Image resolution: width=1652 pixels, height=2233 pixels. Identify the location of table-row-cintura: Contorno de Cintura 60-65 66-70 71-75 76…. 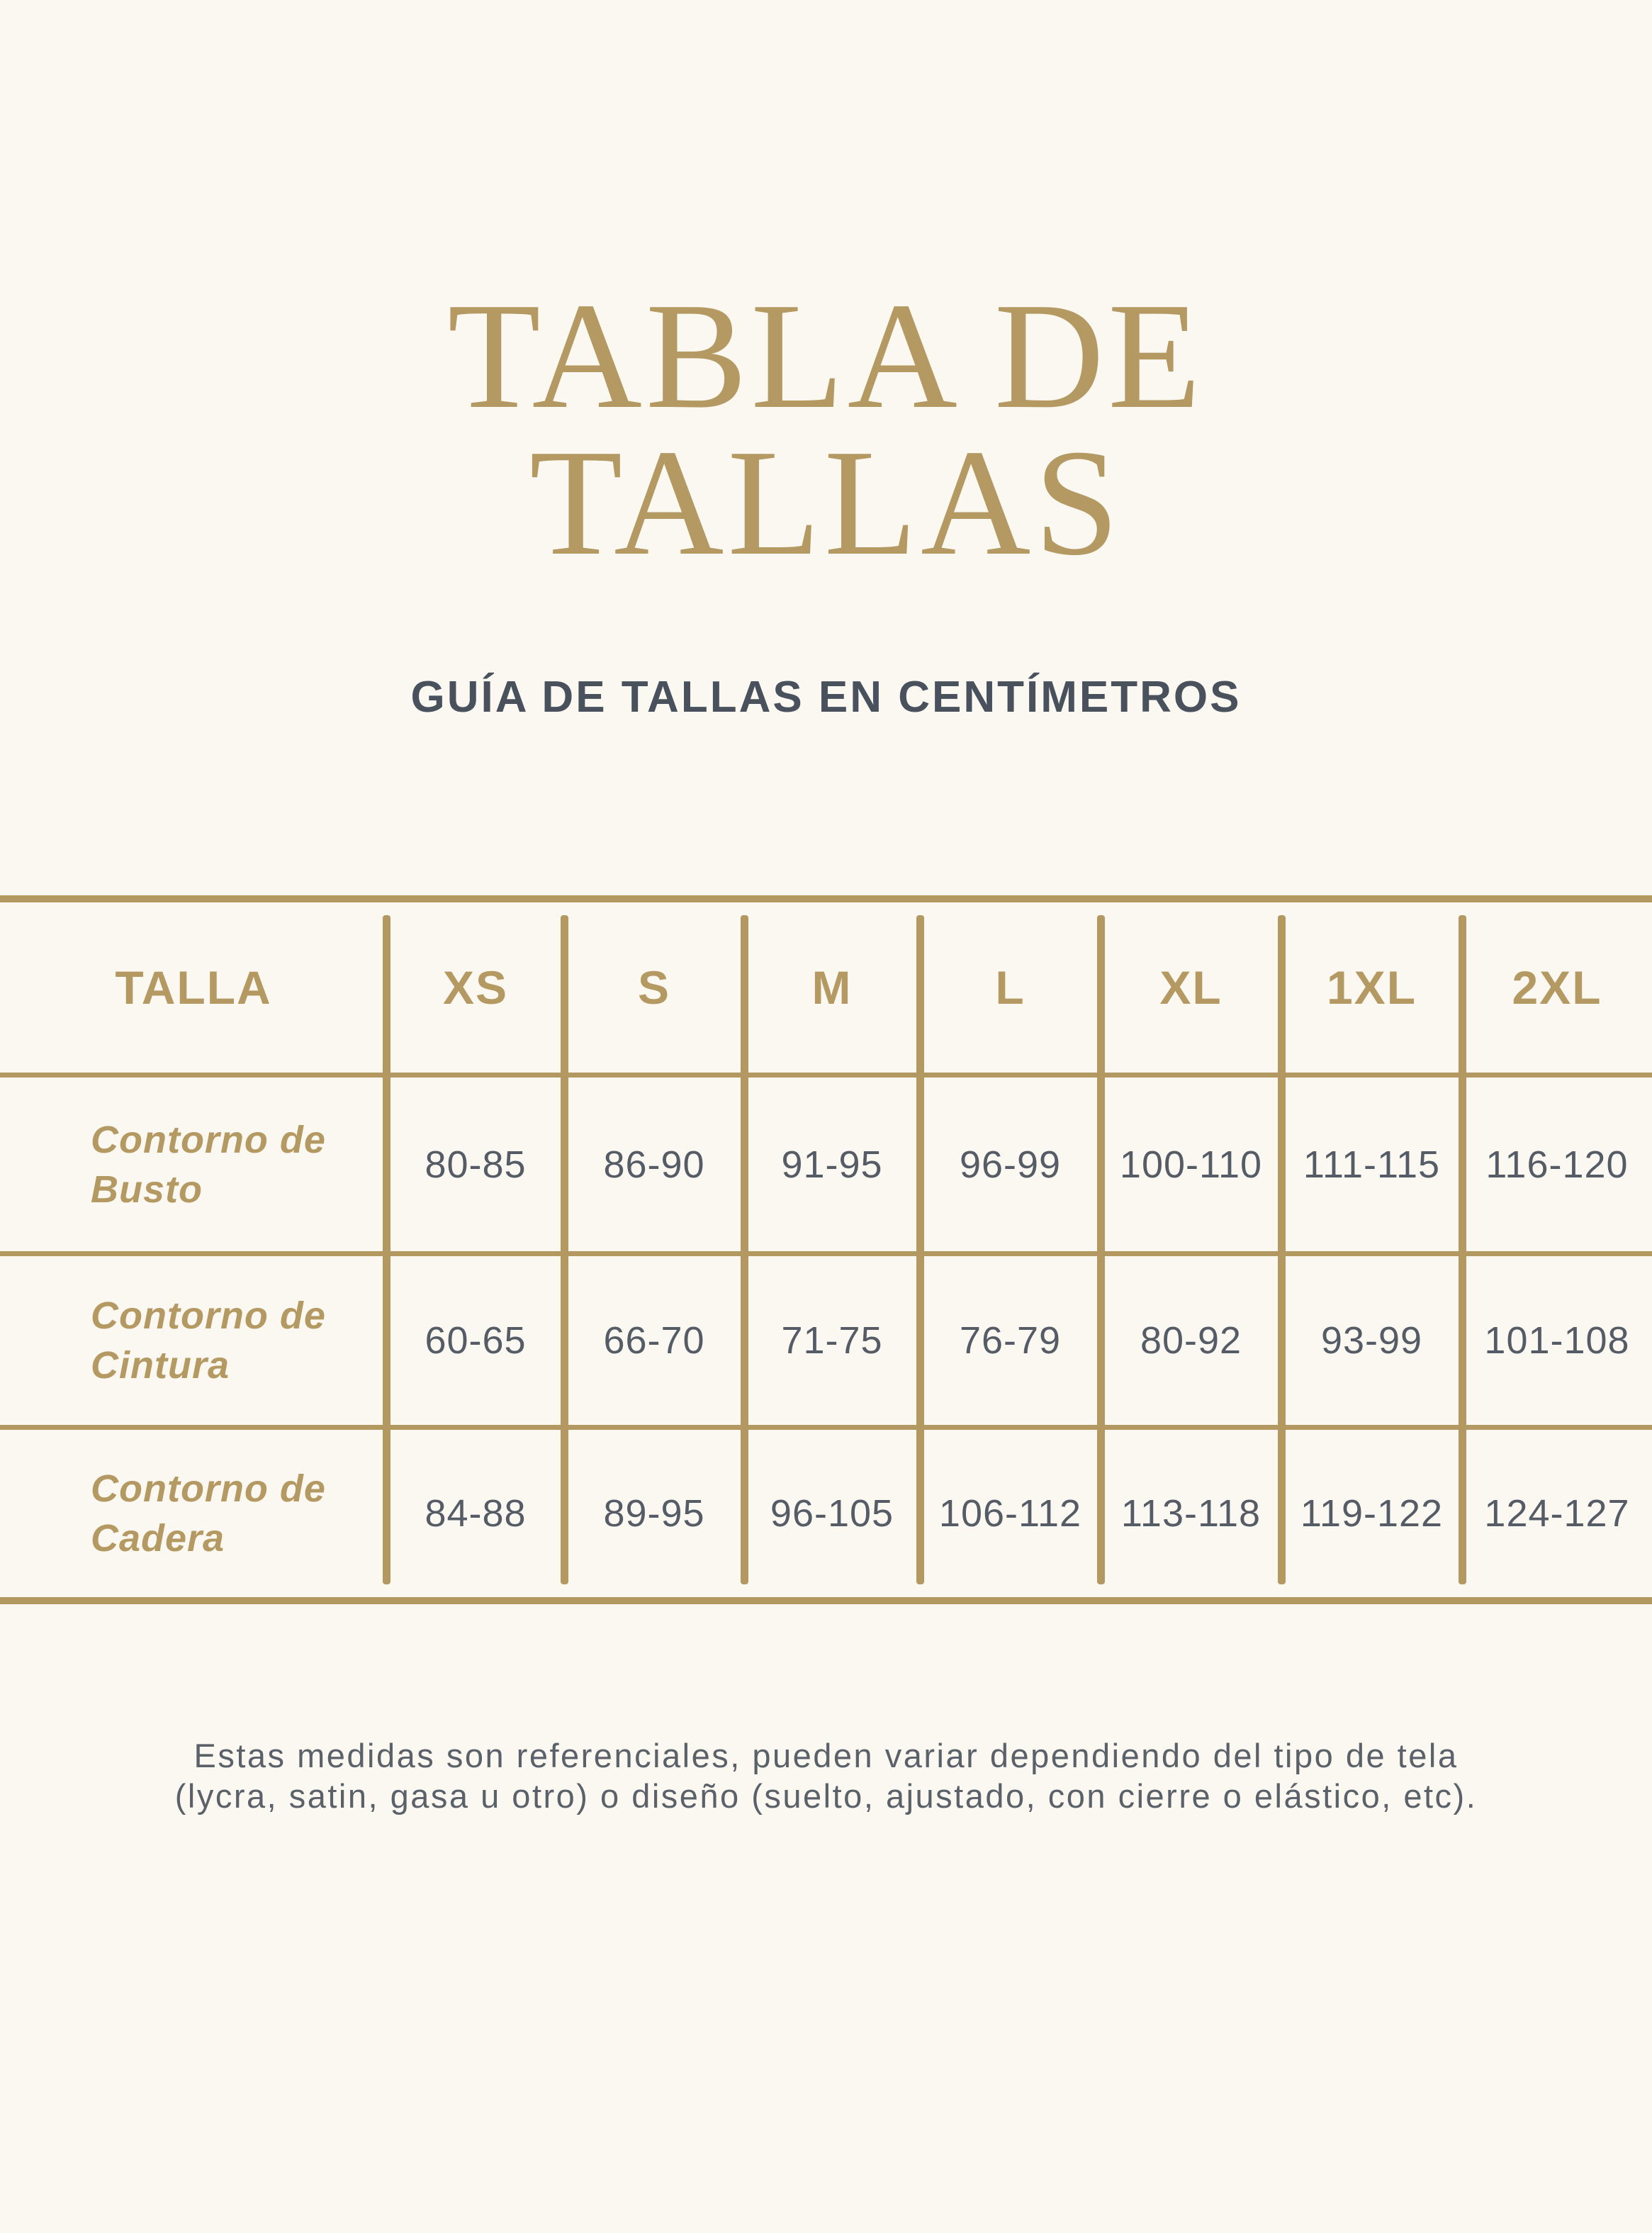
(826, 1340).